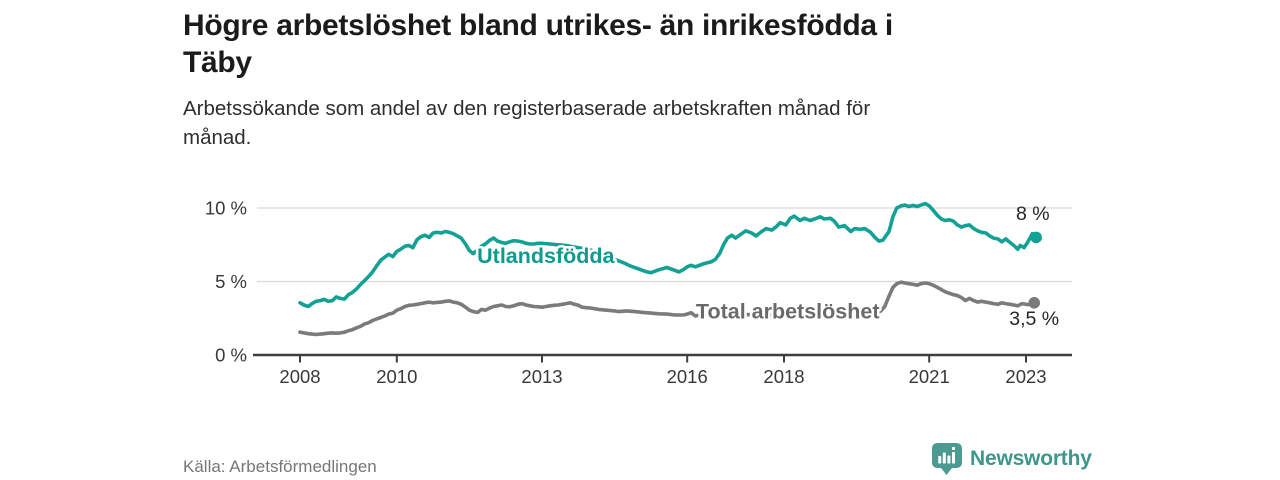 Image resolution: width=1280 pixels, height=480 pixels. I want to click on series-line-total-arbetsloshet, so click(667, 308).